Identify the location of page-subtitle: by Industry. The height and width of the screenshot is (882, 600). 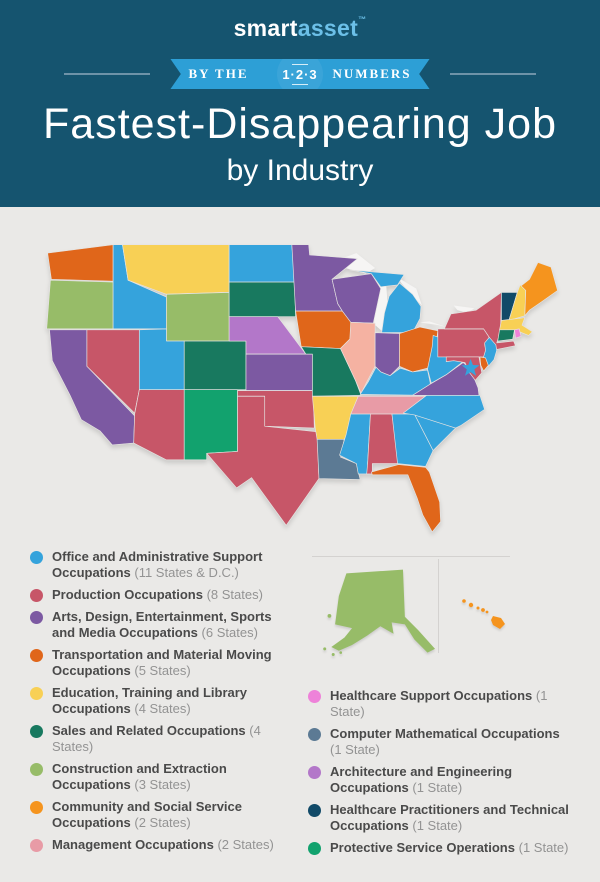
(300, 170).